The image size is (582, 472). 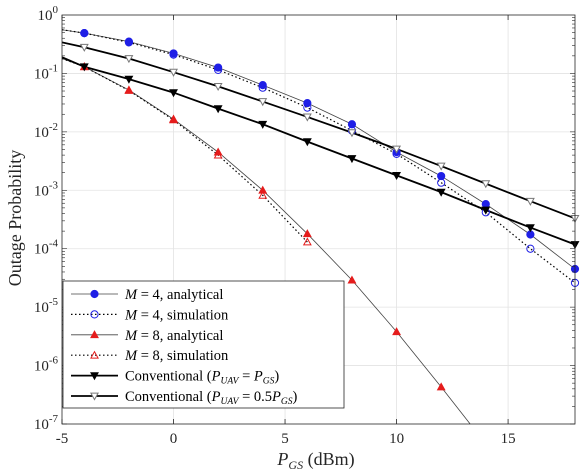 What do you see at coordinates (396, 439) in the screenshot?
I see `x-tick-label: 10` at bounding box center [396, 439].